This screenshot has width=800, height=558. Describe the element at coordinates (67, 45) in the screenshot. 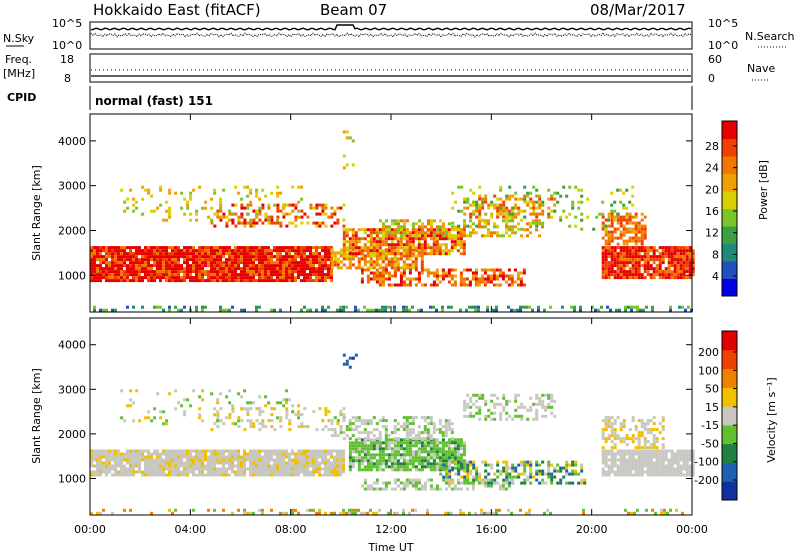

I see `noise-left-tick-low: 10^0` at that location.